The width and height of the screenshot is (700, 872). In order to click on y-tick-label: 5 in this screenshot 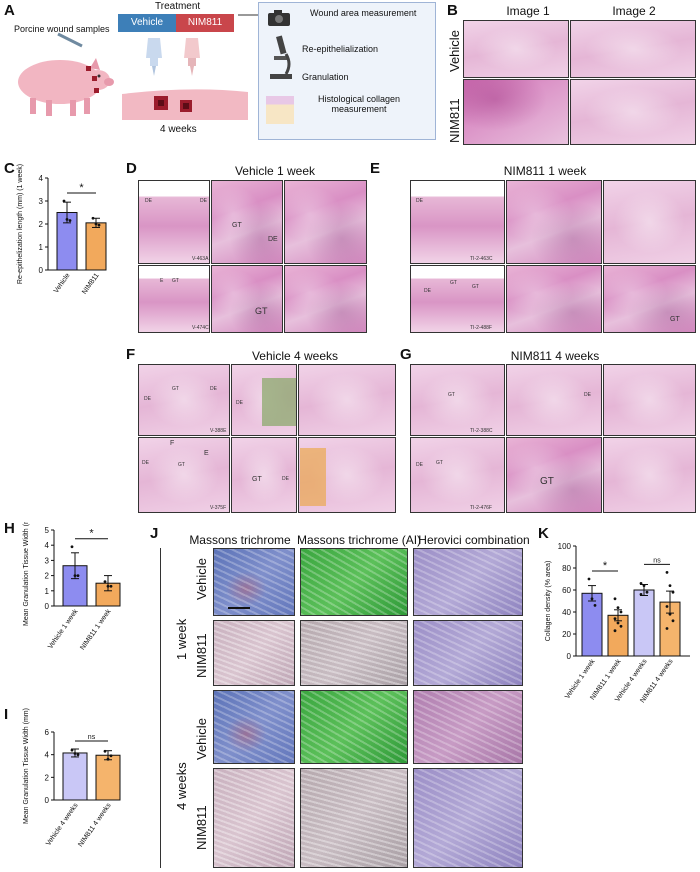, I will do `click(47, 530)`.